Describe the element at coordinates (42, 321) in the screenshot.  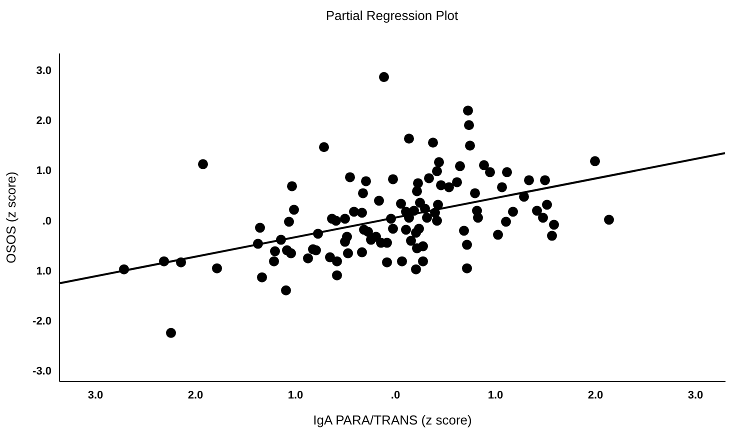
I see `y-tick-label: -2.0` at that location.